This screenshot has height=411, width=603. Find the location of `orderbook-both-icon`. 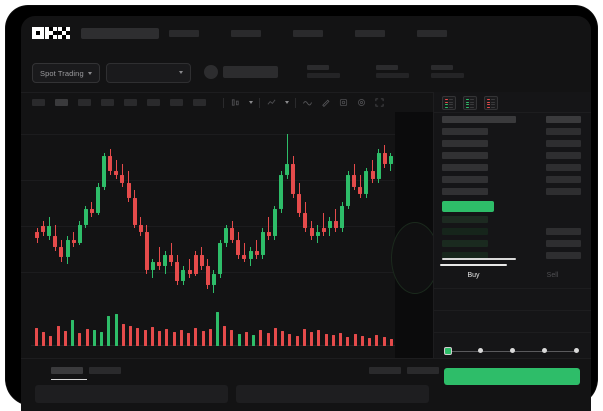

orderbook-both-icon is located at coordinates (449, 103).